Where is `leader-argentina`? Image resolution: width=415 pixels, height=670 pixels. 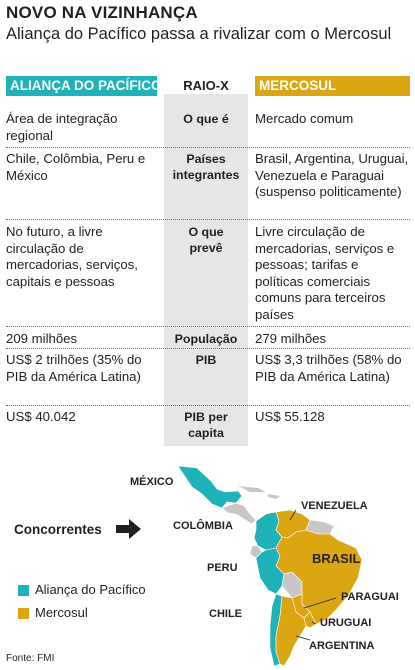
leader-argentina is located at coordinates (303, 638).